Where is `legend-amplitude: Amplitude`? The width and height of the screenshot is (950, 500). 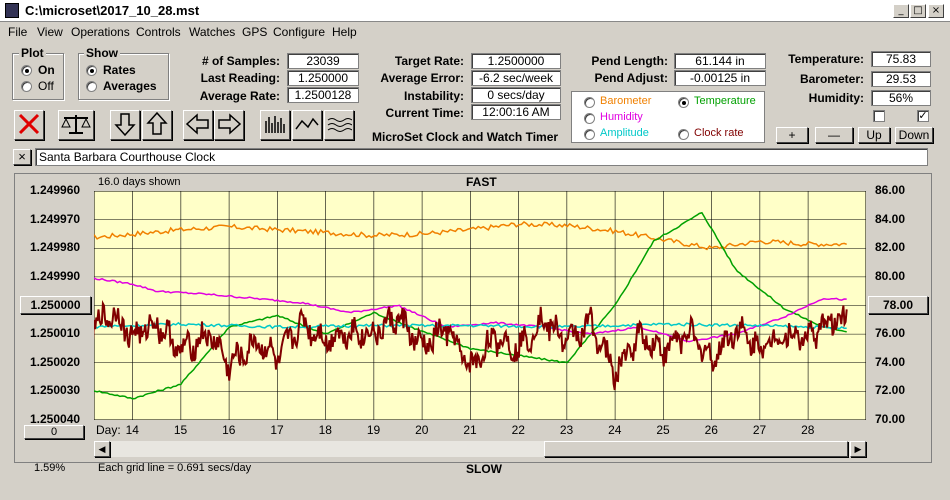
legend-amplitude: Amplitude is located at coordinates (624, 133).